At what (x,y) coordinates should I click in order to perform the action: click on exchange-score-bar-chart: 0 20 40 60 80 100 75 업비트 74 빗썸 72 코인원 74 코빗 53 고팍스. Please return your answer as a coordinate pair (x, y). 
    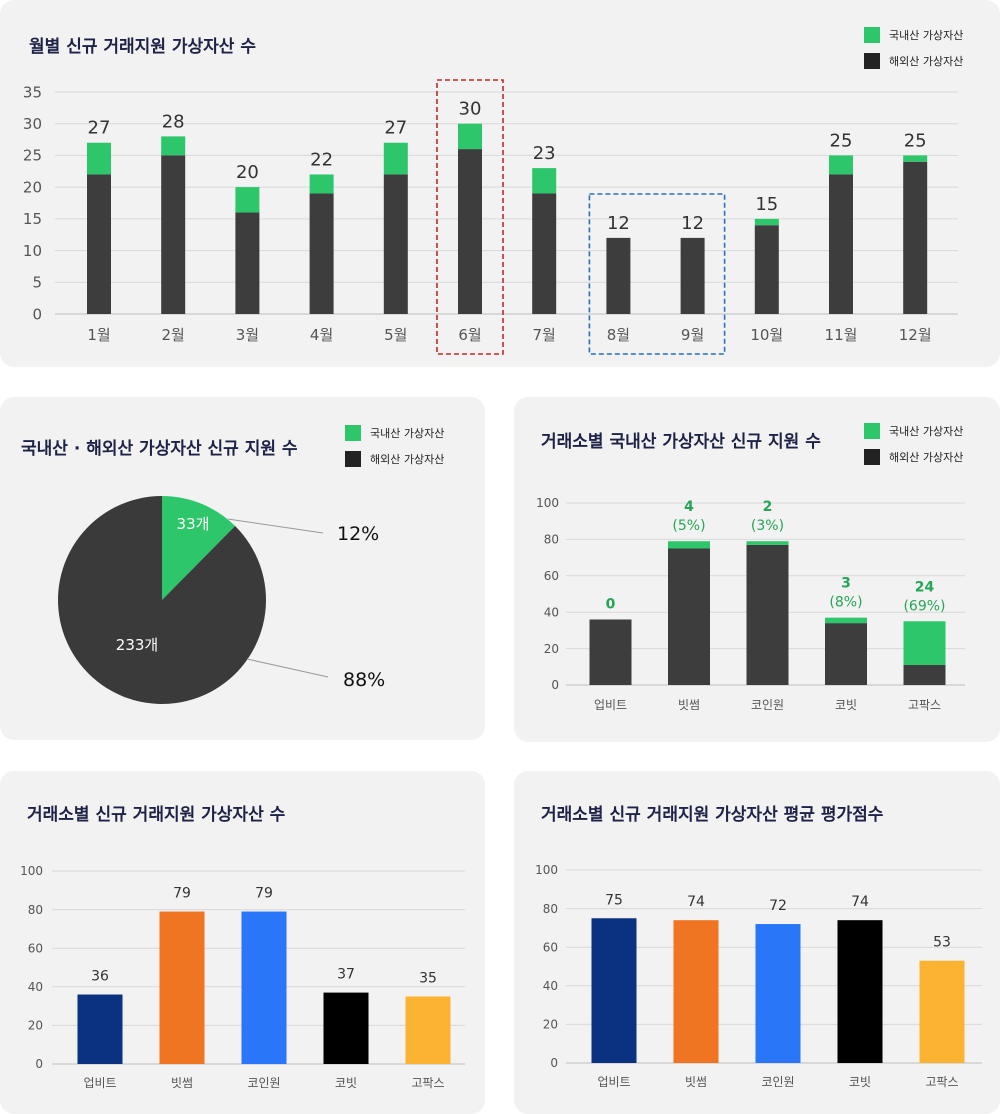
    Looking at the image, I should click on (758, 976).